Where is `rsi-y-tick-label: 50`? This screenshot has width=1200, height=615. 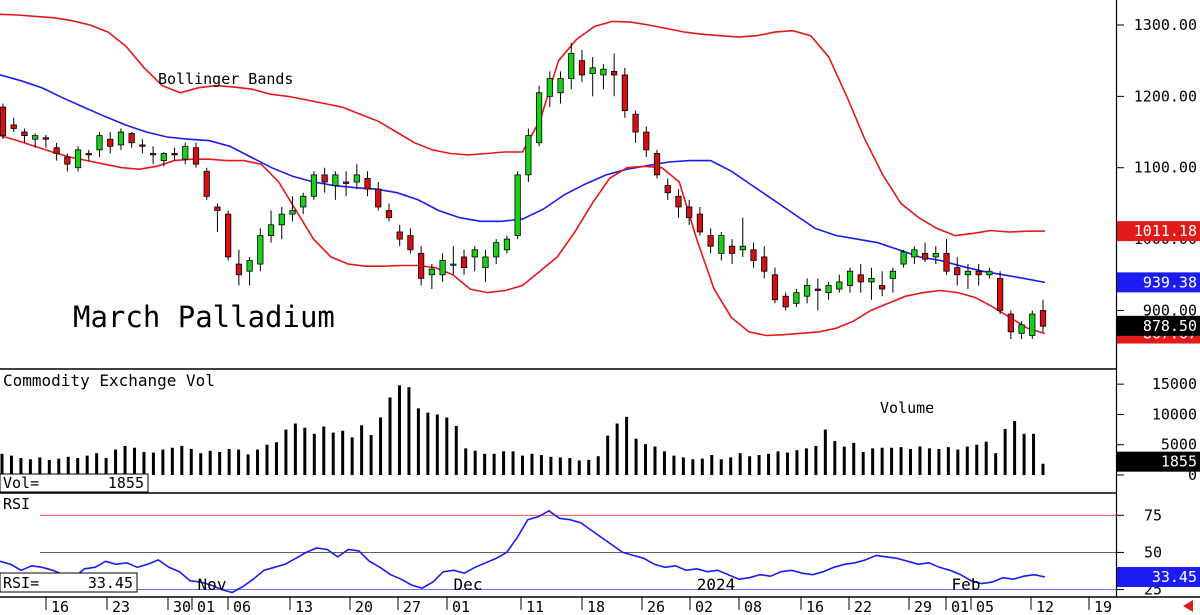
rsi-y-tick-label: 50 is located at coordinates (1153, 552).